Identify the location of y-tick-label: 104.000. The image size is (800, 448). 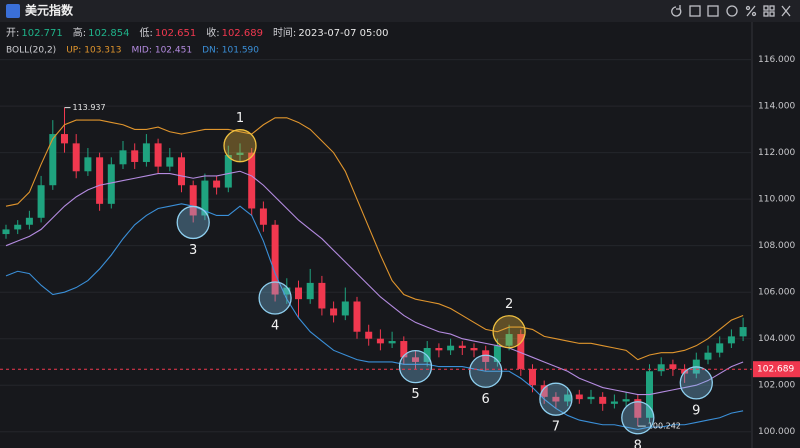
(776, 339).